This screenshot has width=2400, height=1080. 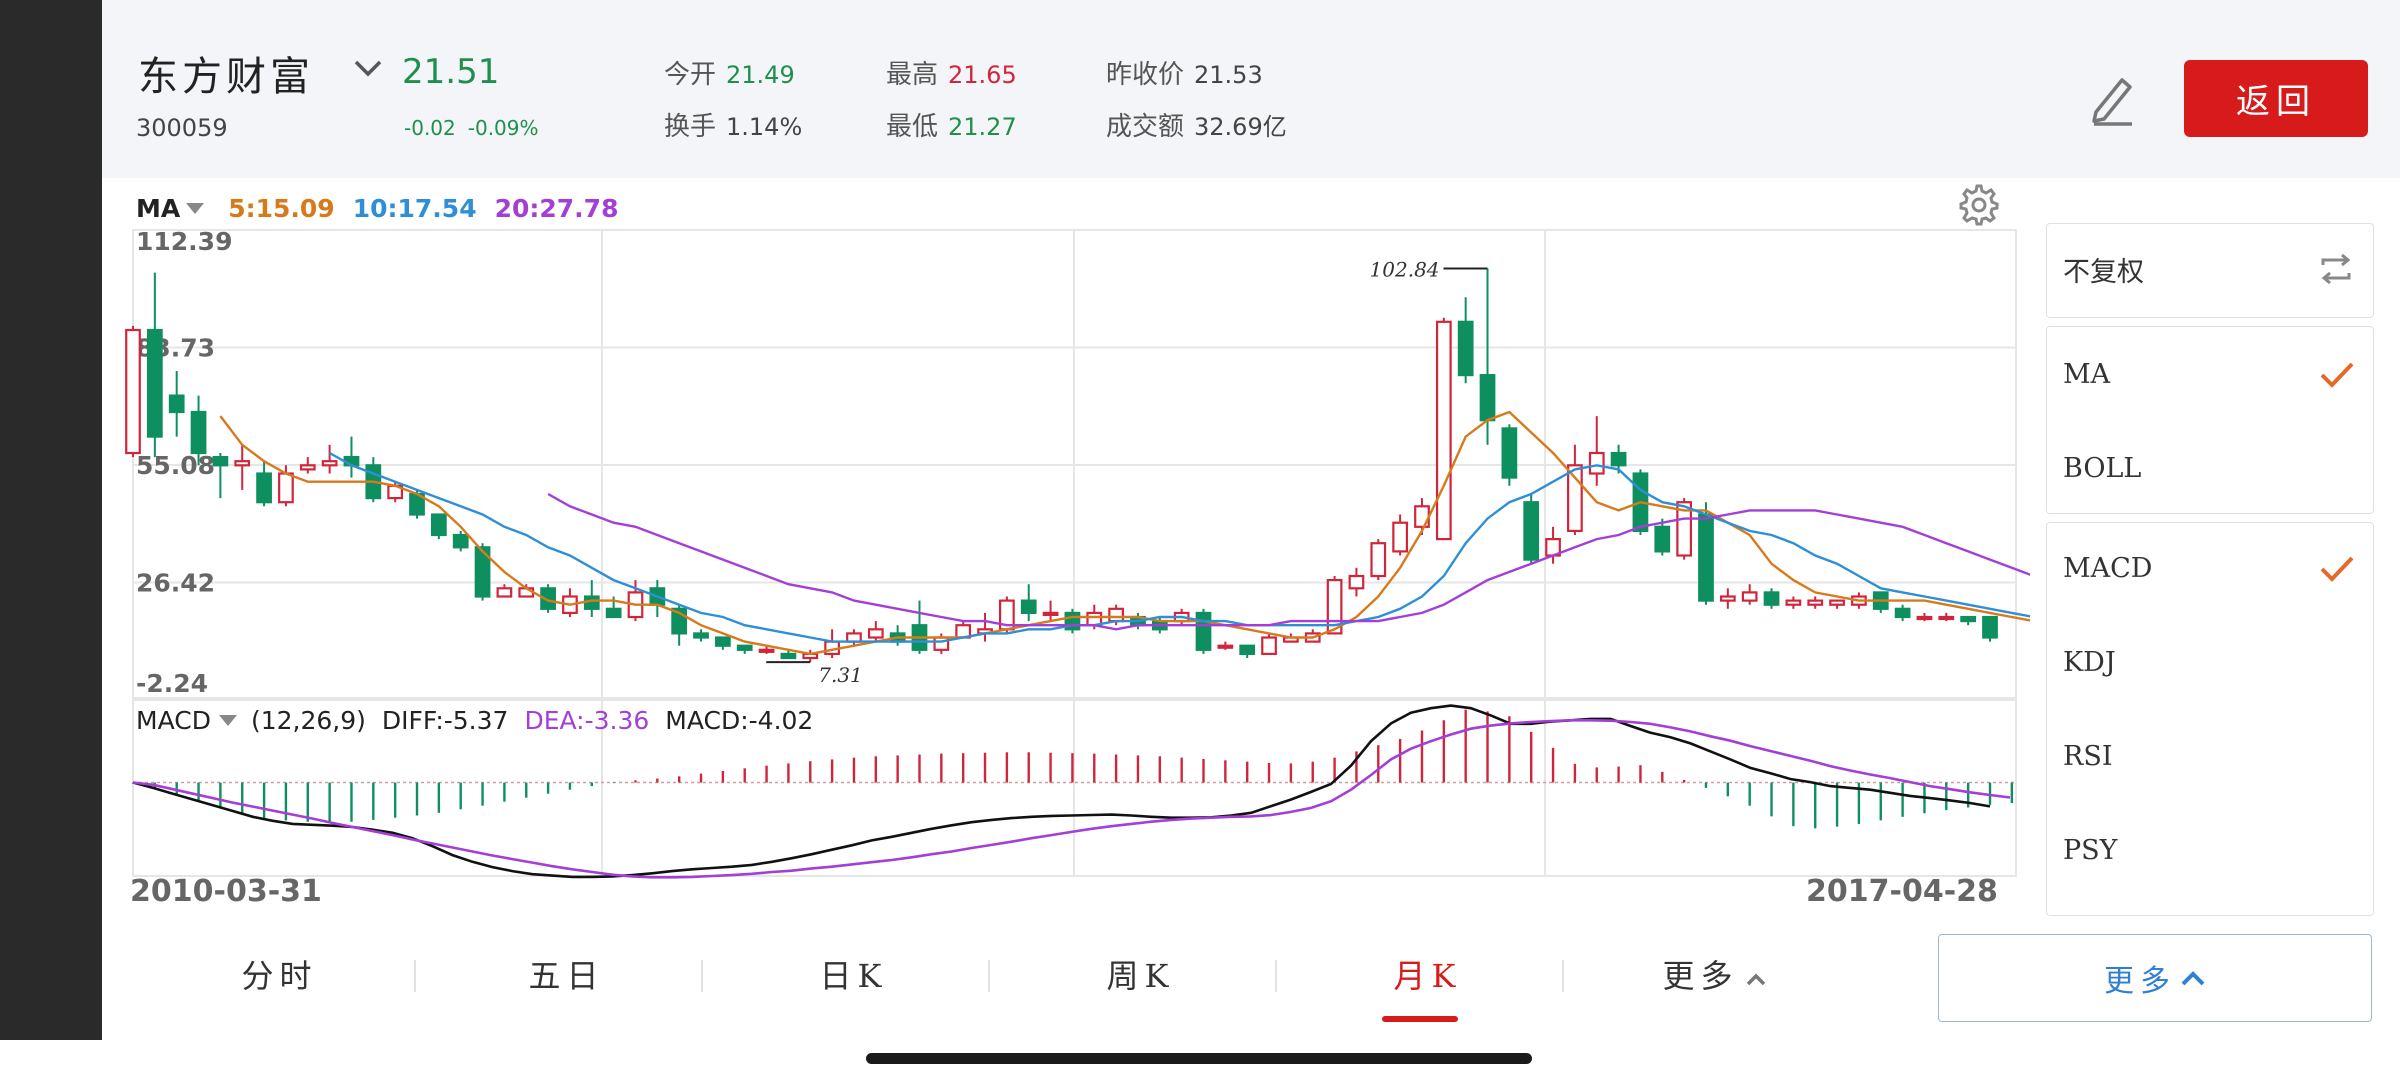 I want to click on dea-line, so click(x=1071, y=799).